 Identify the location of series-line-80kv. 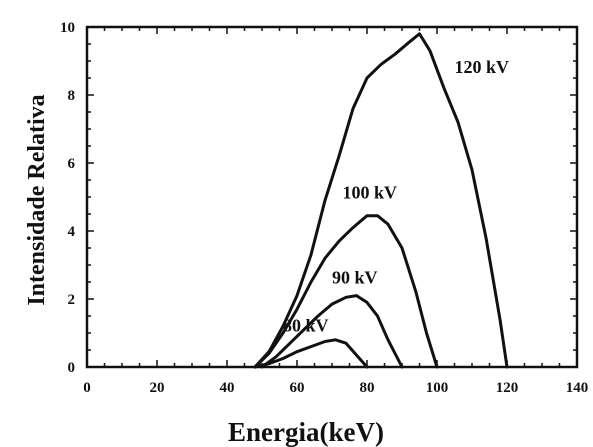
(311, 353).